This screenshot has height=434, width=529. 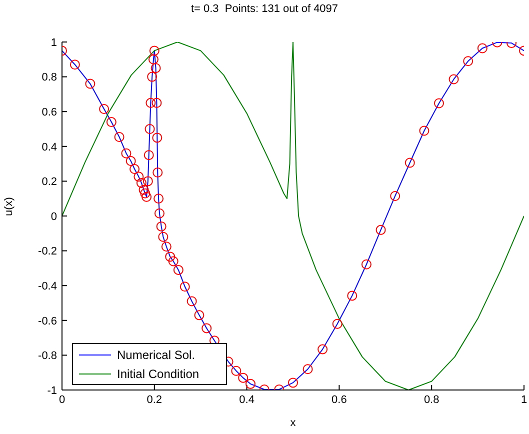 I want to click on x-axis-title: x, so click(x=293, y=423).